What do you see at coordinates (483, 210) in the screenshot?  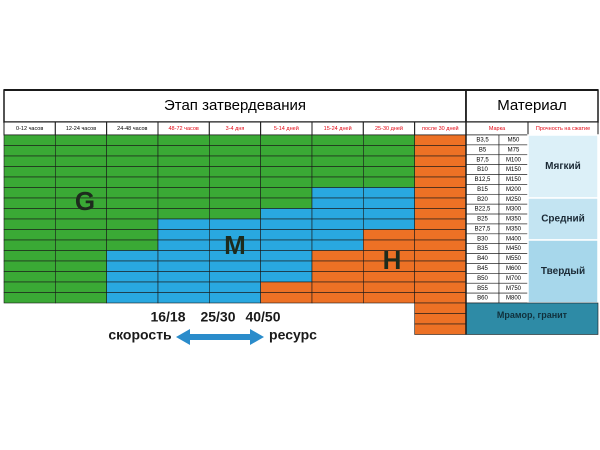 I see `grade-b: B22,5` at bounding box center [483, 210].